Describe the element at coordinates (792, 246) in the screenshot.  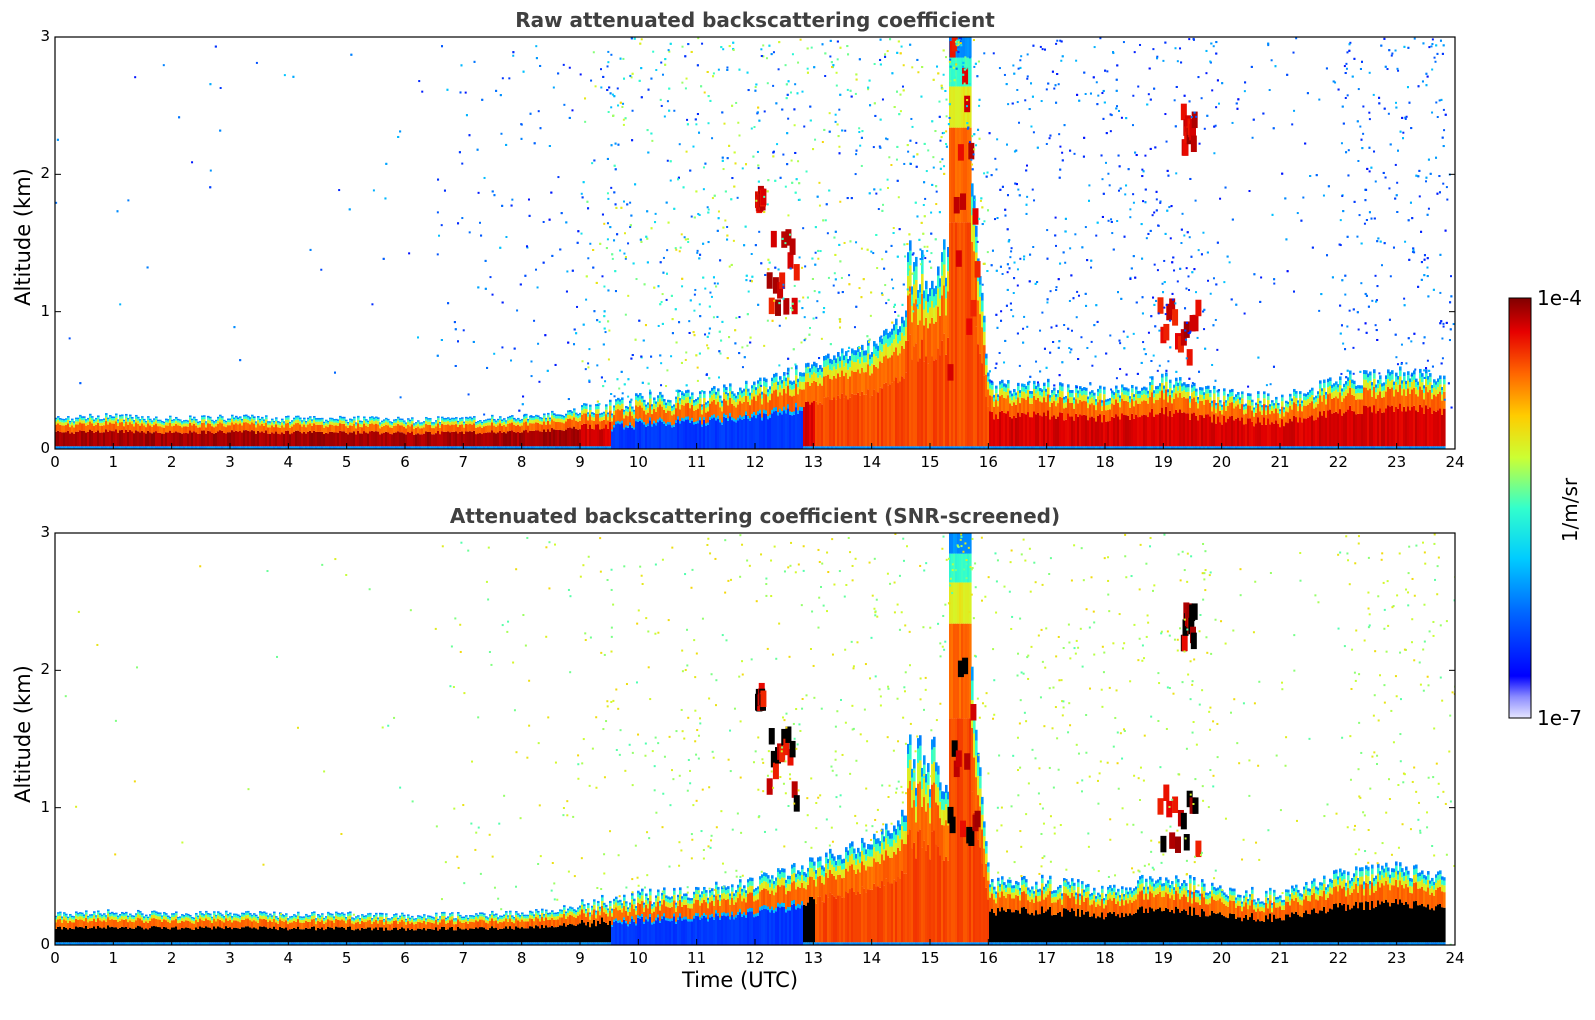
I see `cloud-cell` at that location.